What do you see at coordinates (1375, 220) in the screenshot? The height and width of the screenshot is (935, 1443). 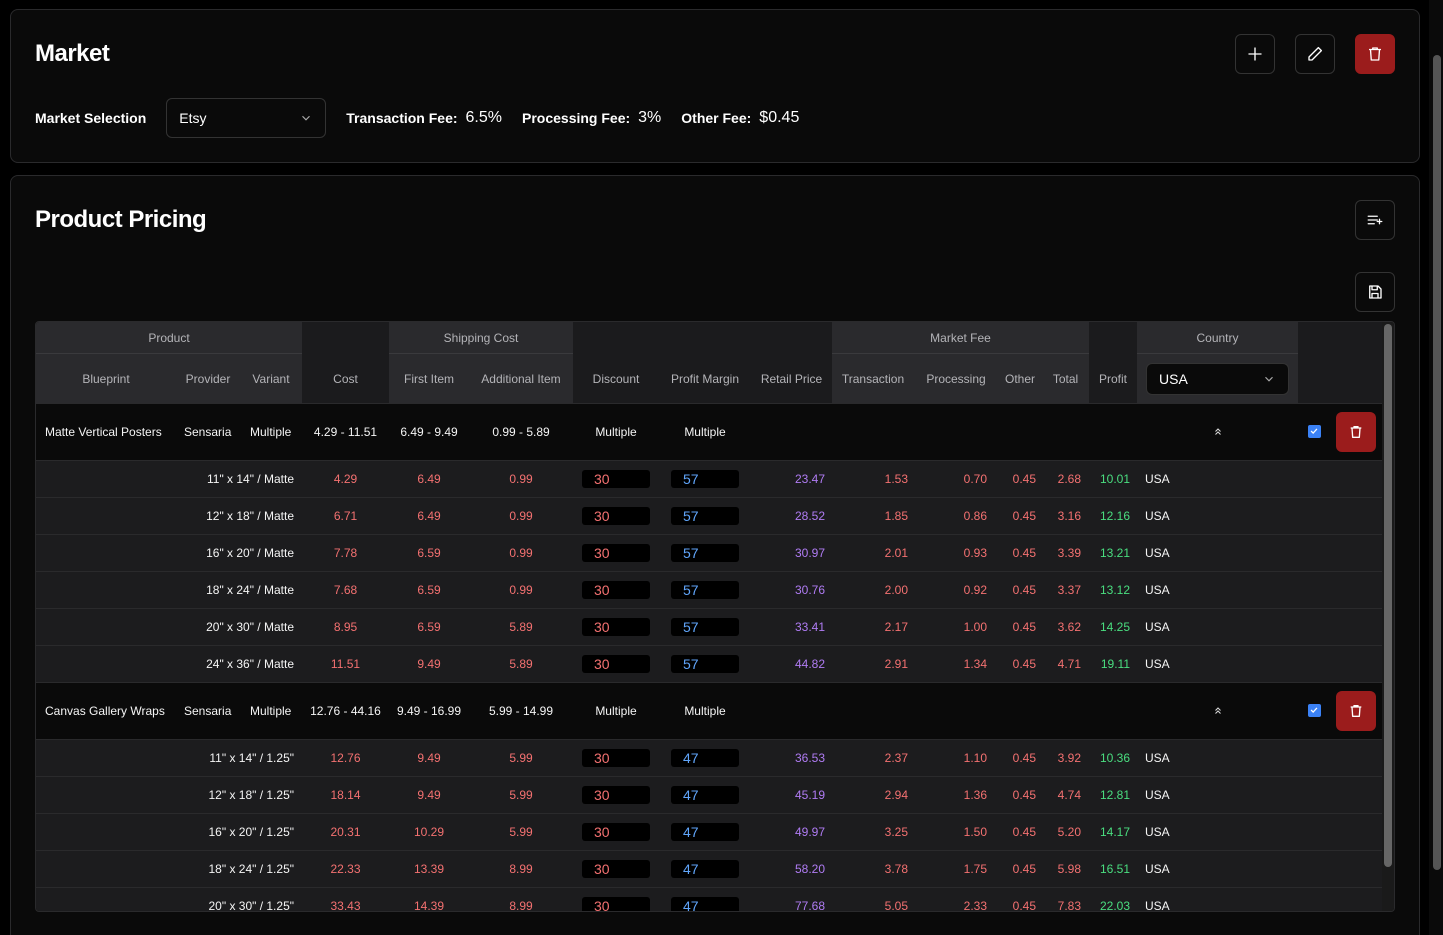 I see `add-product-button` at bounding box center [1375, 220].